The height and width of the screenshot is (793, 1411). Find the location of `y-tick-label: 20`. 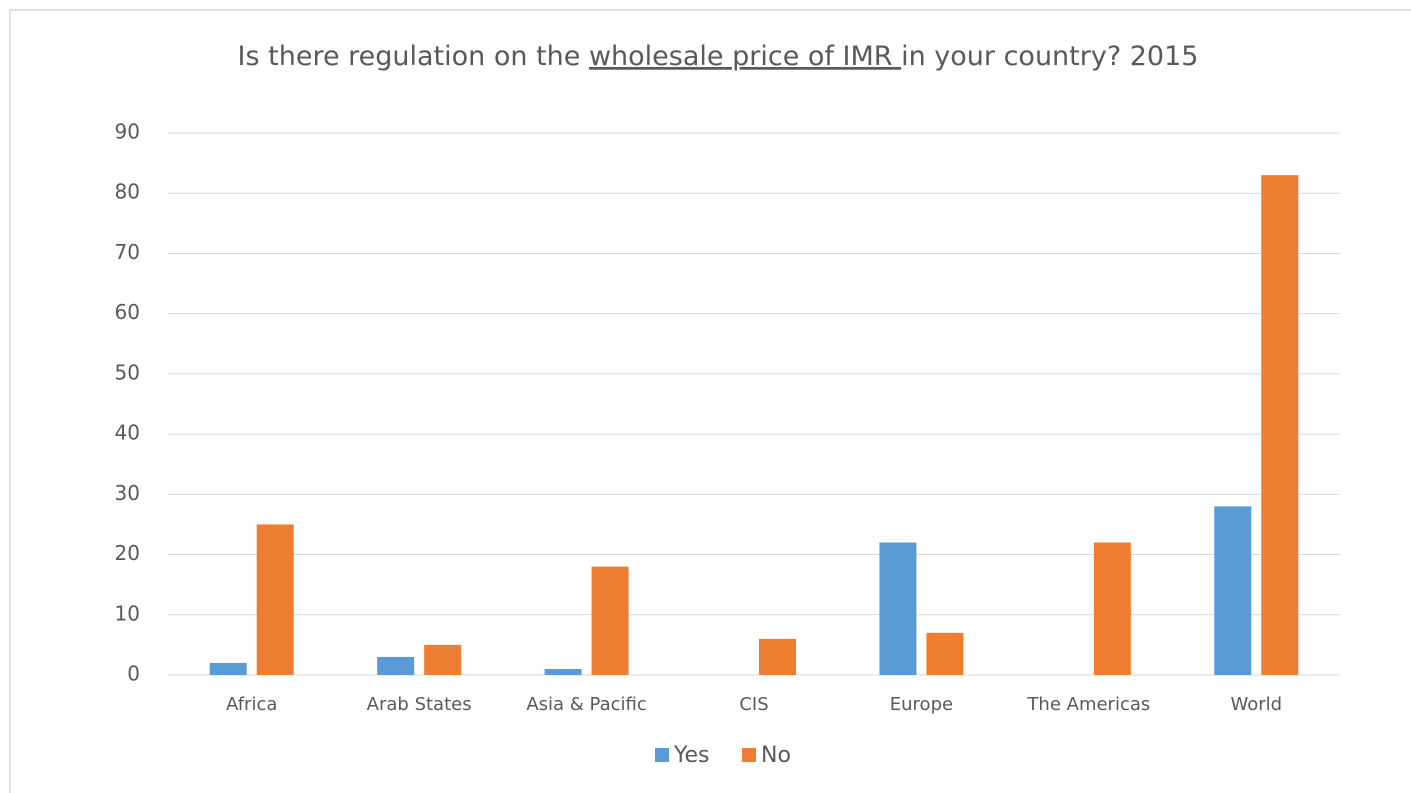

y-tick-label: 20 is located at coordinates (127, 553).